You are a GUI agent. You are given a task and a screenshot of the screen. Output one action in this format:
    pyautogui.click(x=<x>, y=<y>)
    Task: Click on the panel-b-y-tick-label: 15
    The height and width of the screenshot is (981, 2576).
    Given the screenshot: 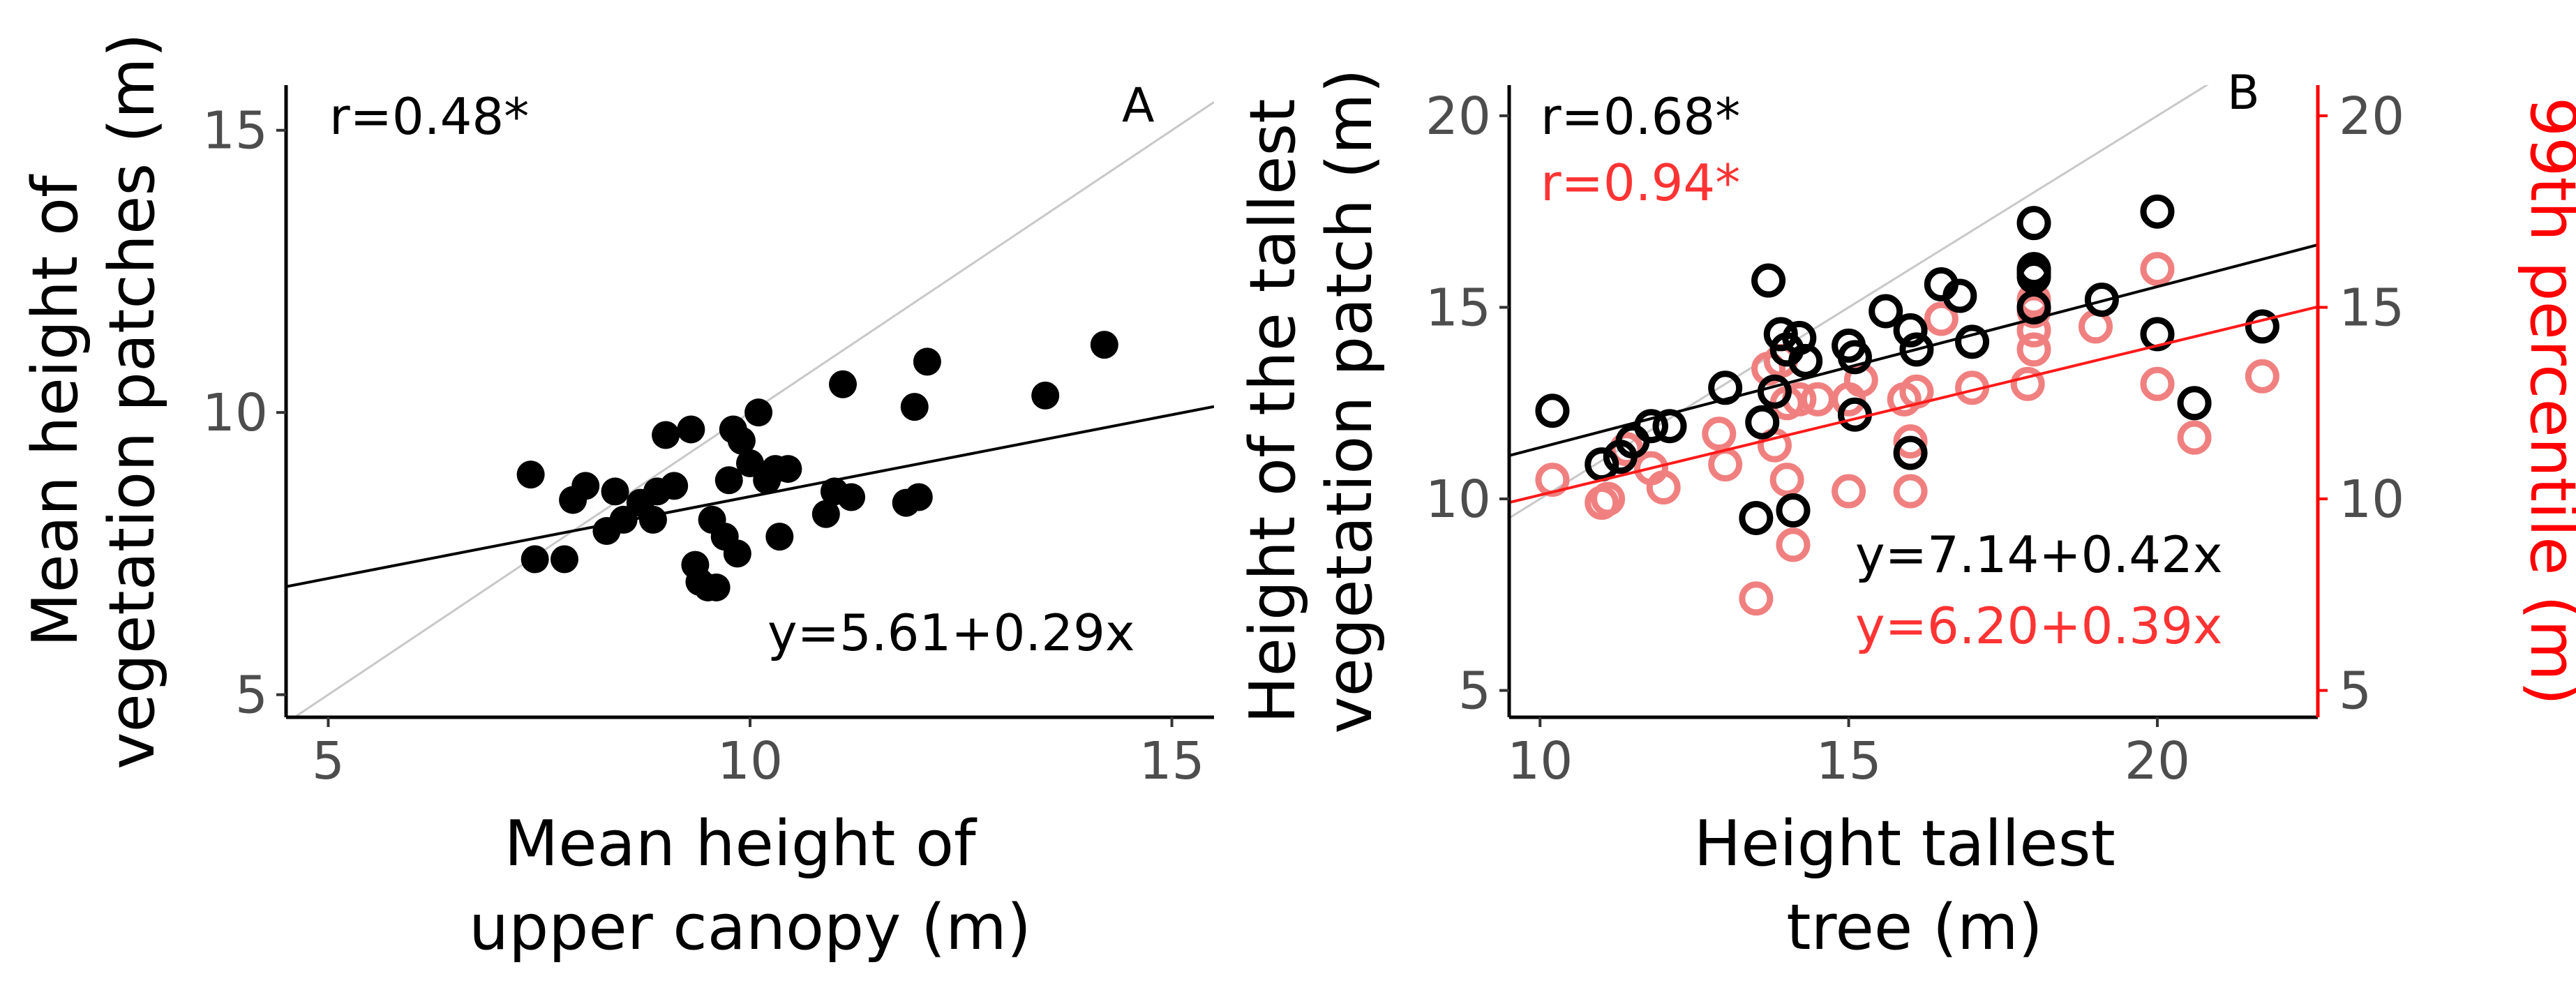 What is the action you would take?
    pyautogui.click(x=1458, y=308)
    